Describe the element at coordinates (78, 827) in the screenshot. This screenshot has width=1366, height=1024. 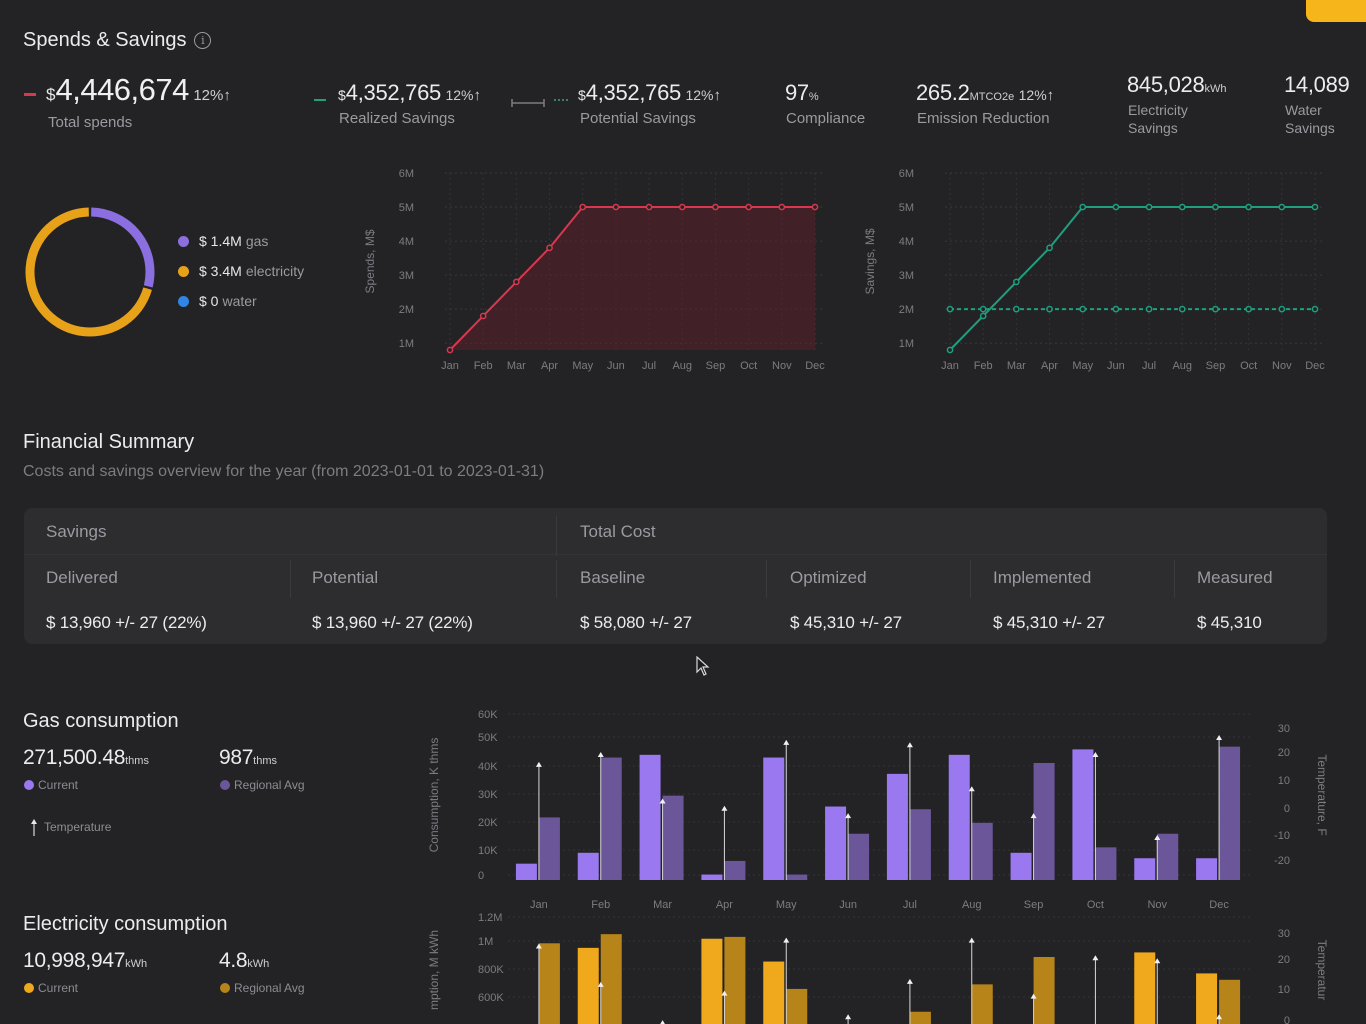
I see `legend-label: Temperature` at that location.